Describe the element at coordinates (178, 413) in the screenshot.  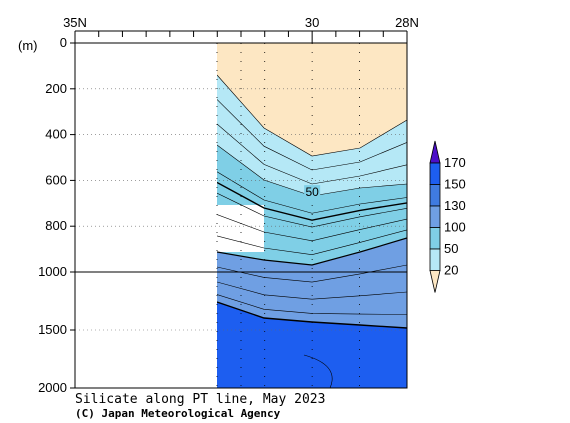
I see `chart-credit: (C) Japan Meteorological Agency` at that location.